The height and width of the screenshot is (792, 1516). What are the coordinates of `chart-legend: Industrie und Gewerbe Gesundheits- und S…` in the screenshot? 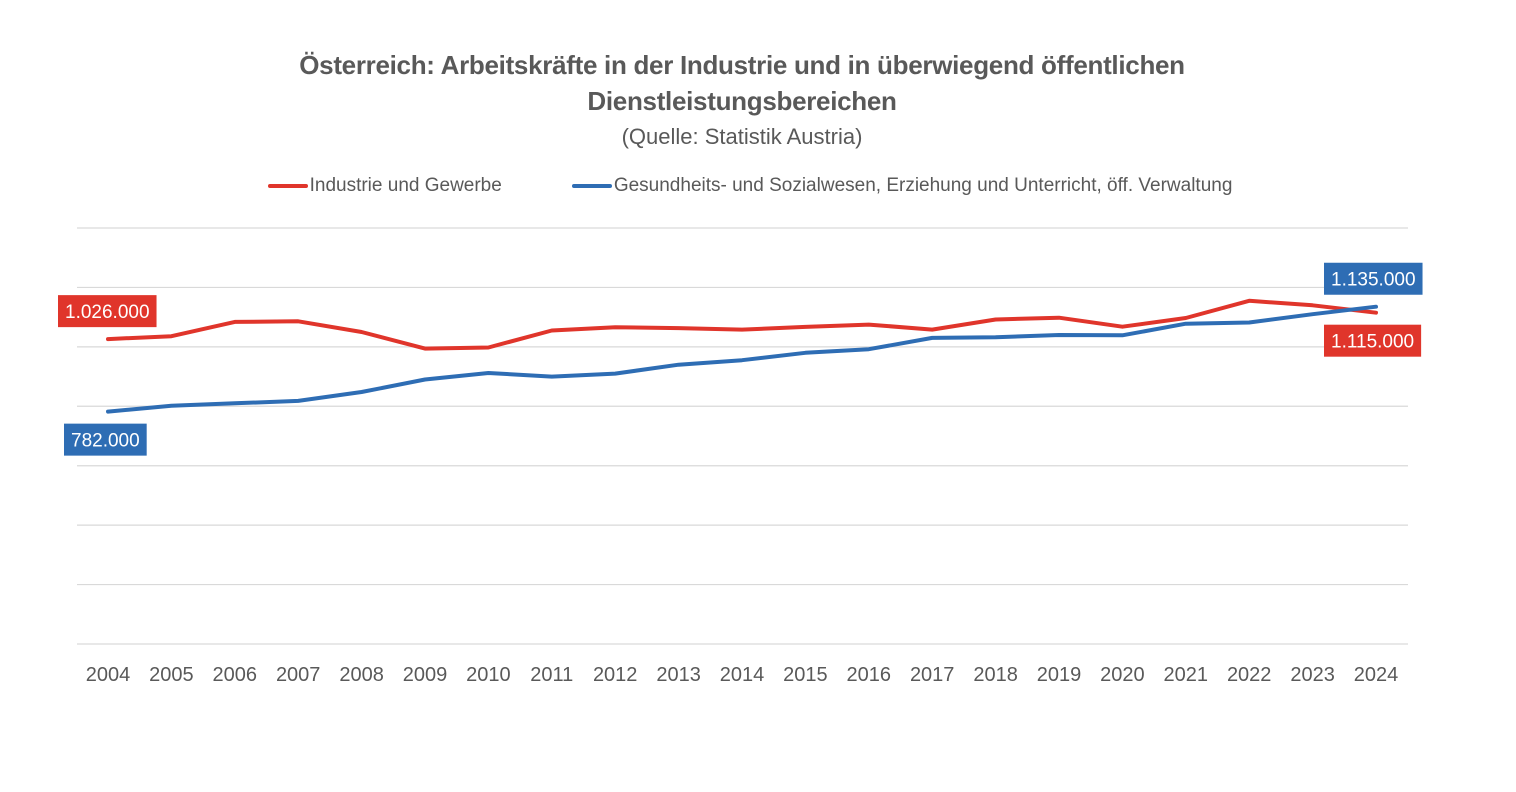 It's located at (750, 186).